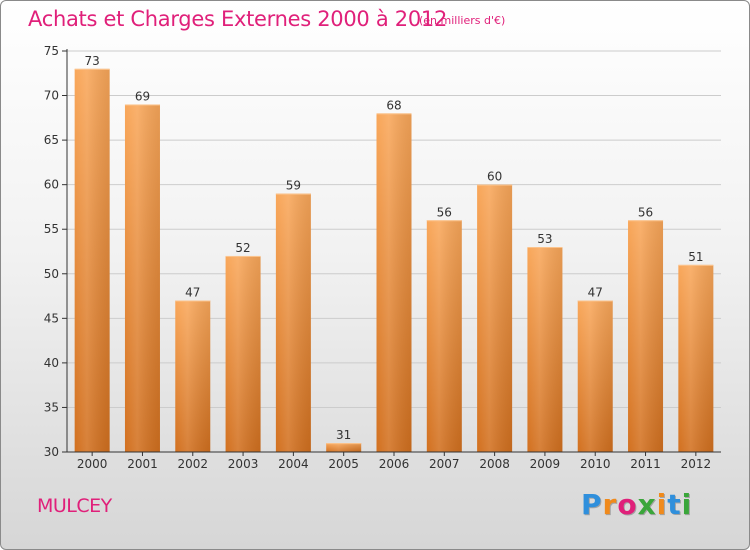 Image resolution: width=750 pixels, height=550 pixels. Describe the element at coordinates (51, 185) in the screenshot. I see `y-tick-label: 60` at that location.